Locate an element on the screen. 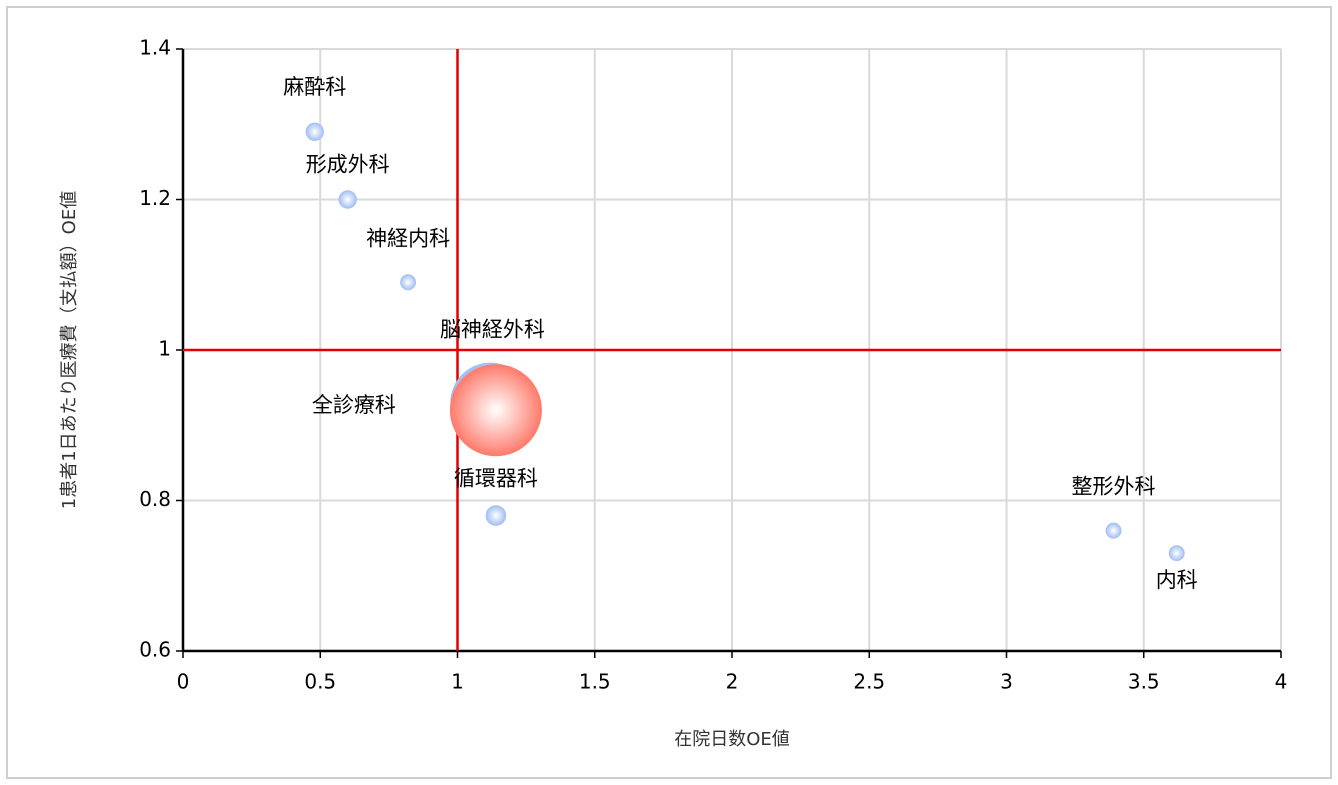 The image size is (1338, 785). x-tick-label: 1 is located at coordinates (457, 682).